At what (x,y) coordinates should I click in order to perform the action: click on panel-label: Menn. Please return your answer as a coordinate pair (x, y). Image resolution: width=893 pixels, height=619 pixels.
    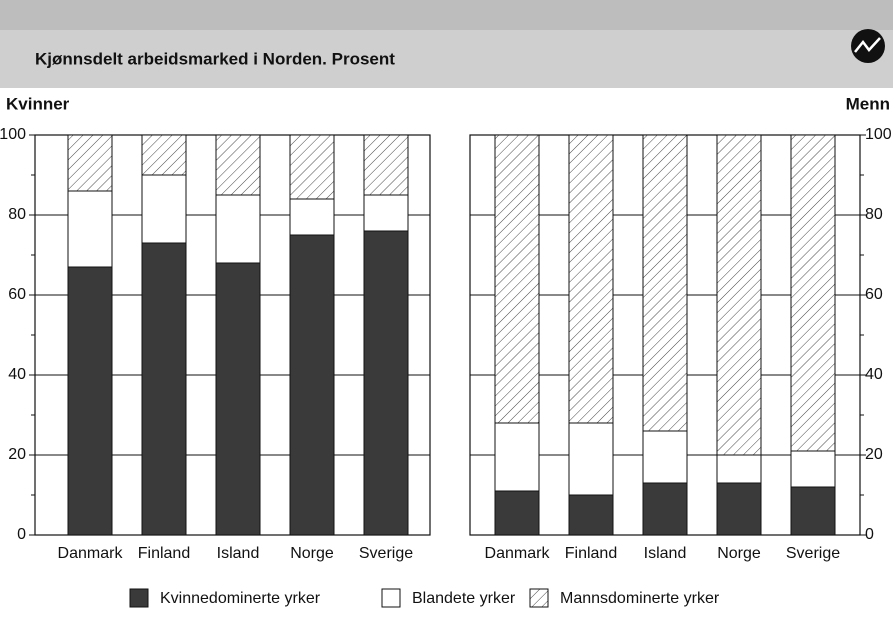
    Looking at the image, I should click on (868, 103).